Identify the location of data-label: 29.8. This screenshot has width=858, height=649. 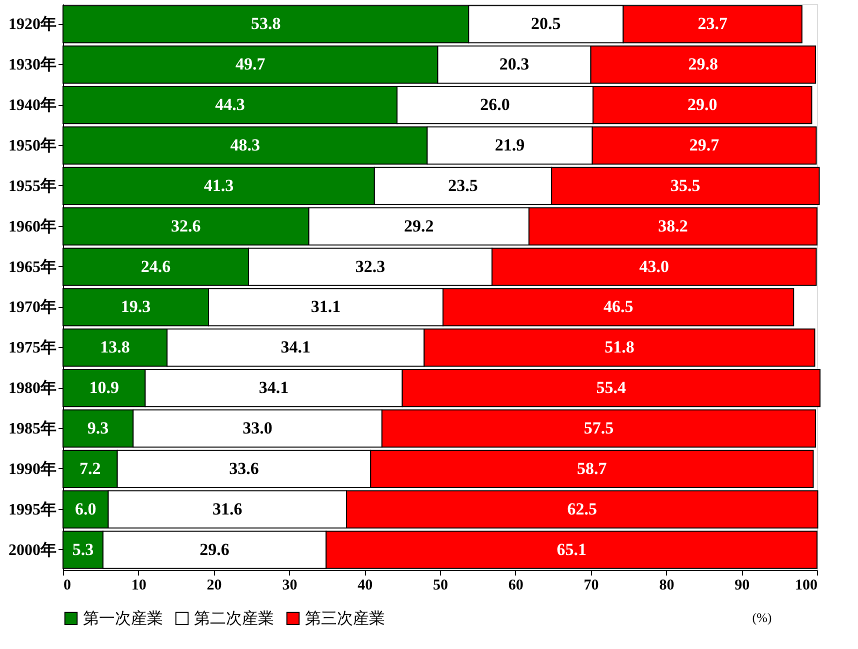
(703, 64).